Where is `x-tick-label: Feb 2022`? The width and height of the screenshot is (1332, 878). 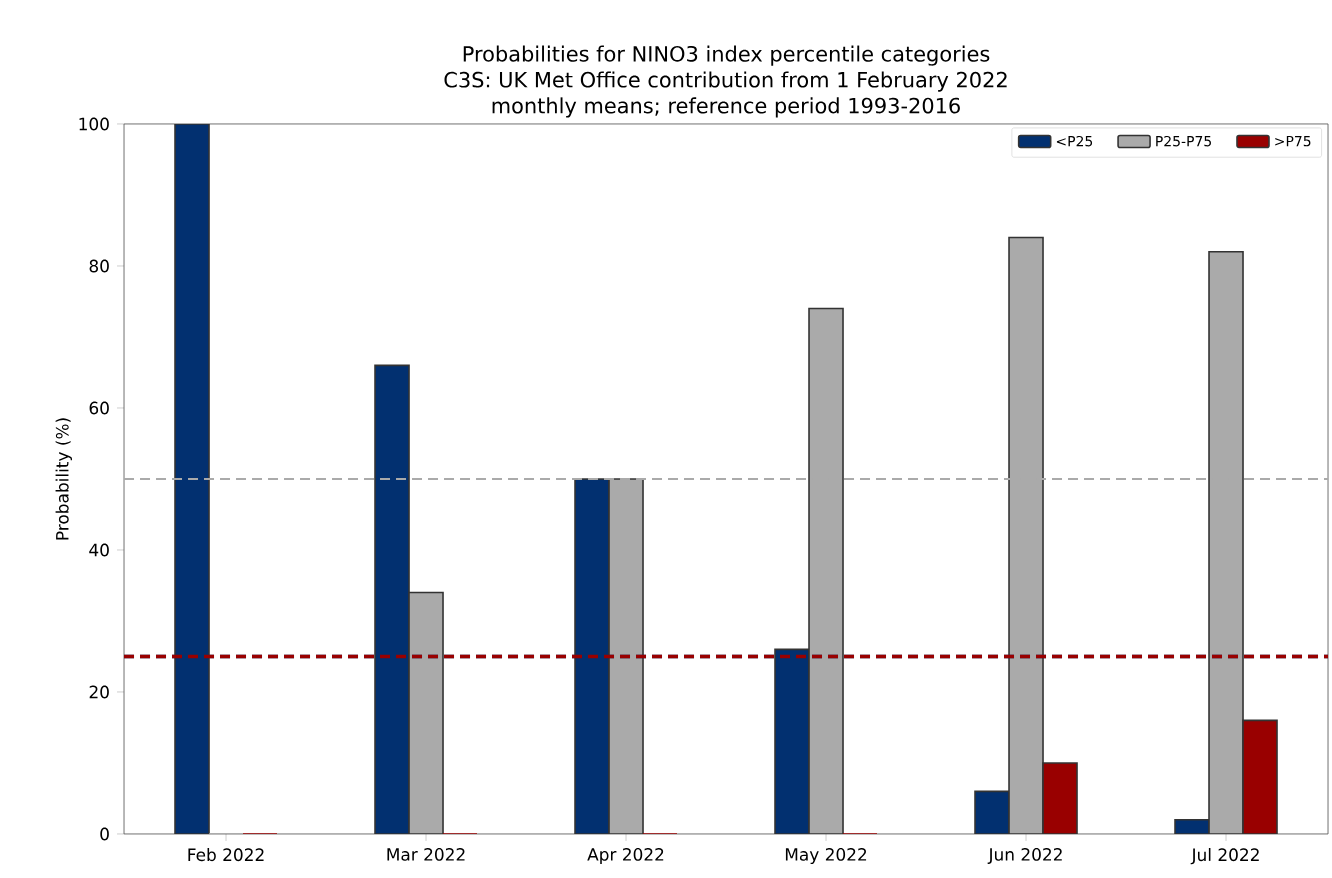 x-tick-label: Feb 2022 is located at coordinates (226, 855).